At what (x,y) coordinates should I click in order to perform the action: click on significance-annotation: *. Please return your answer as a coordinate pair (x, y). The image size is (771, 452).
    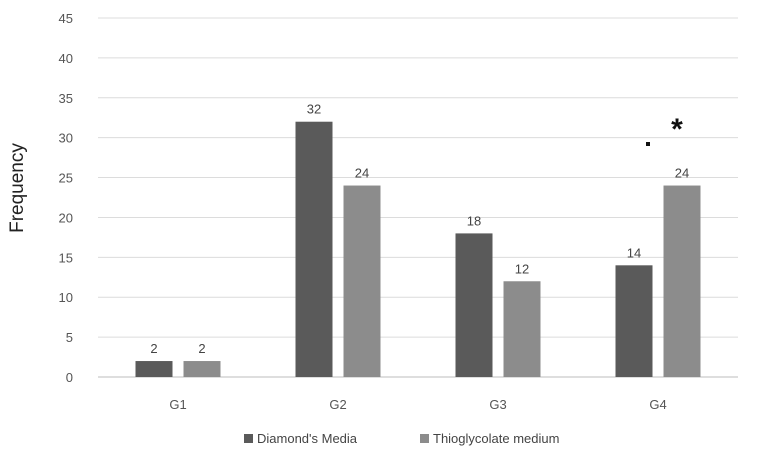
    Looking at the image, I should click on (677, 129).